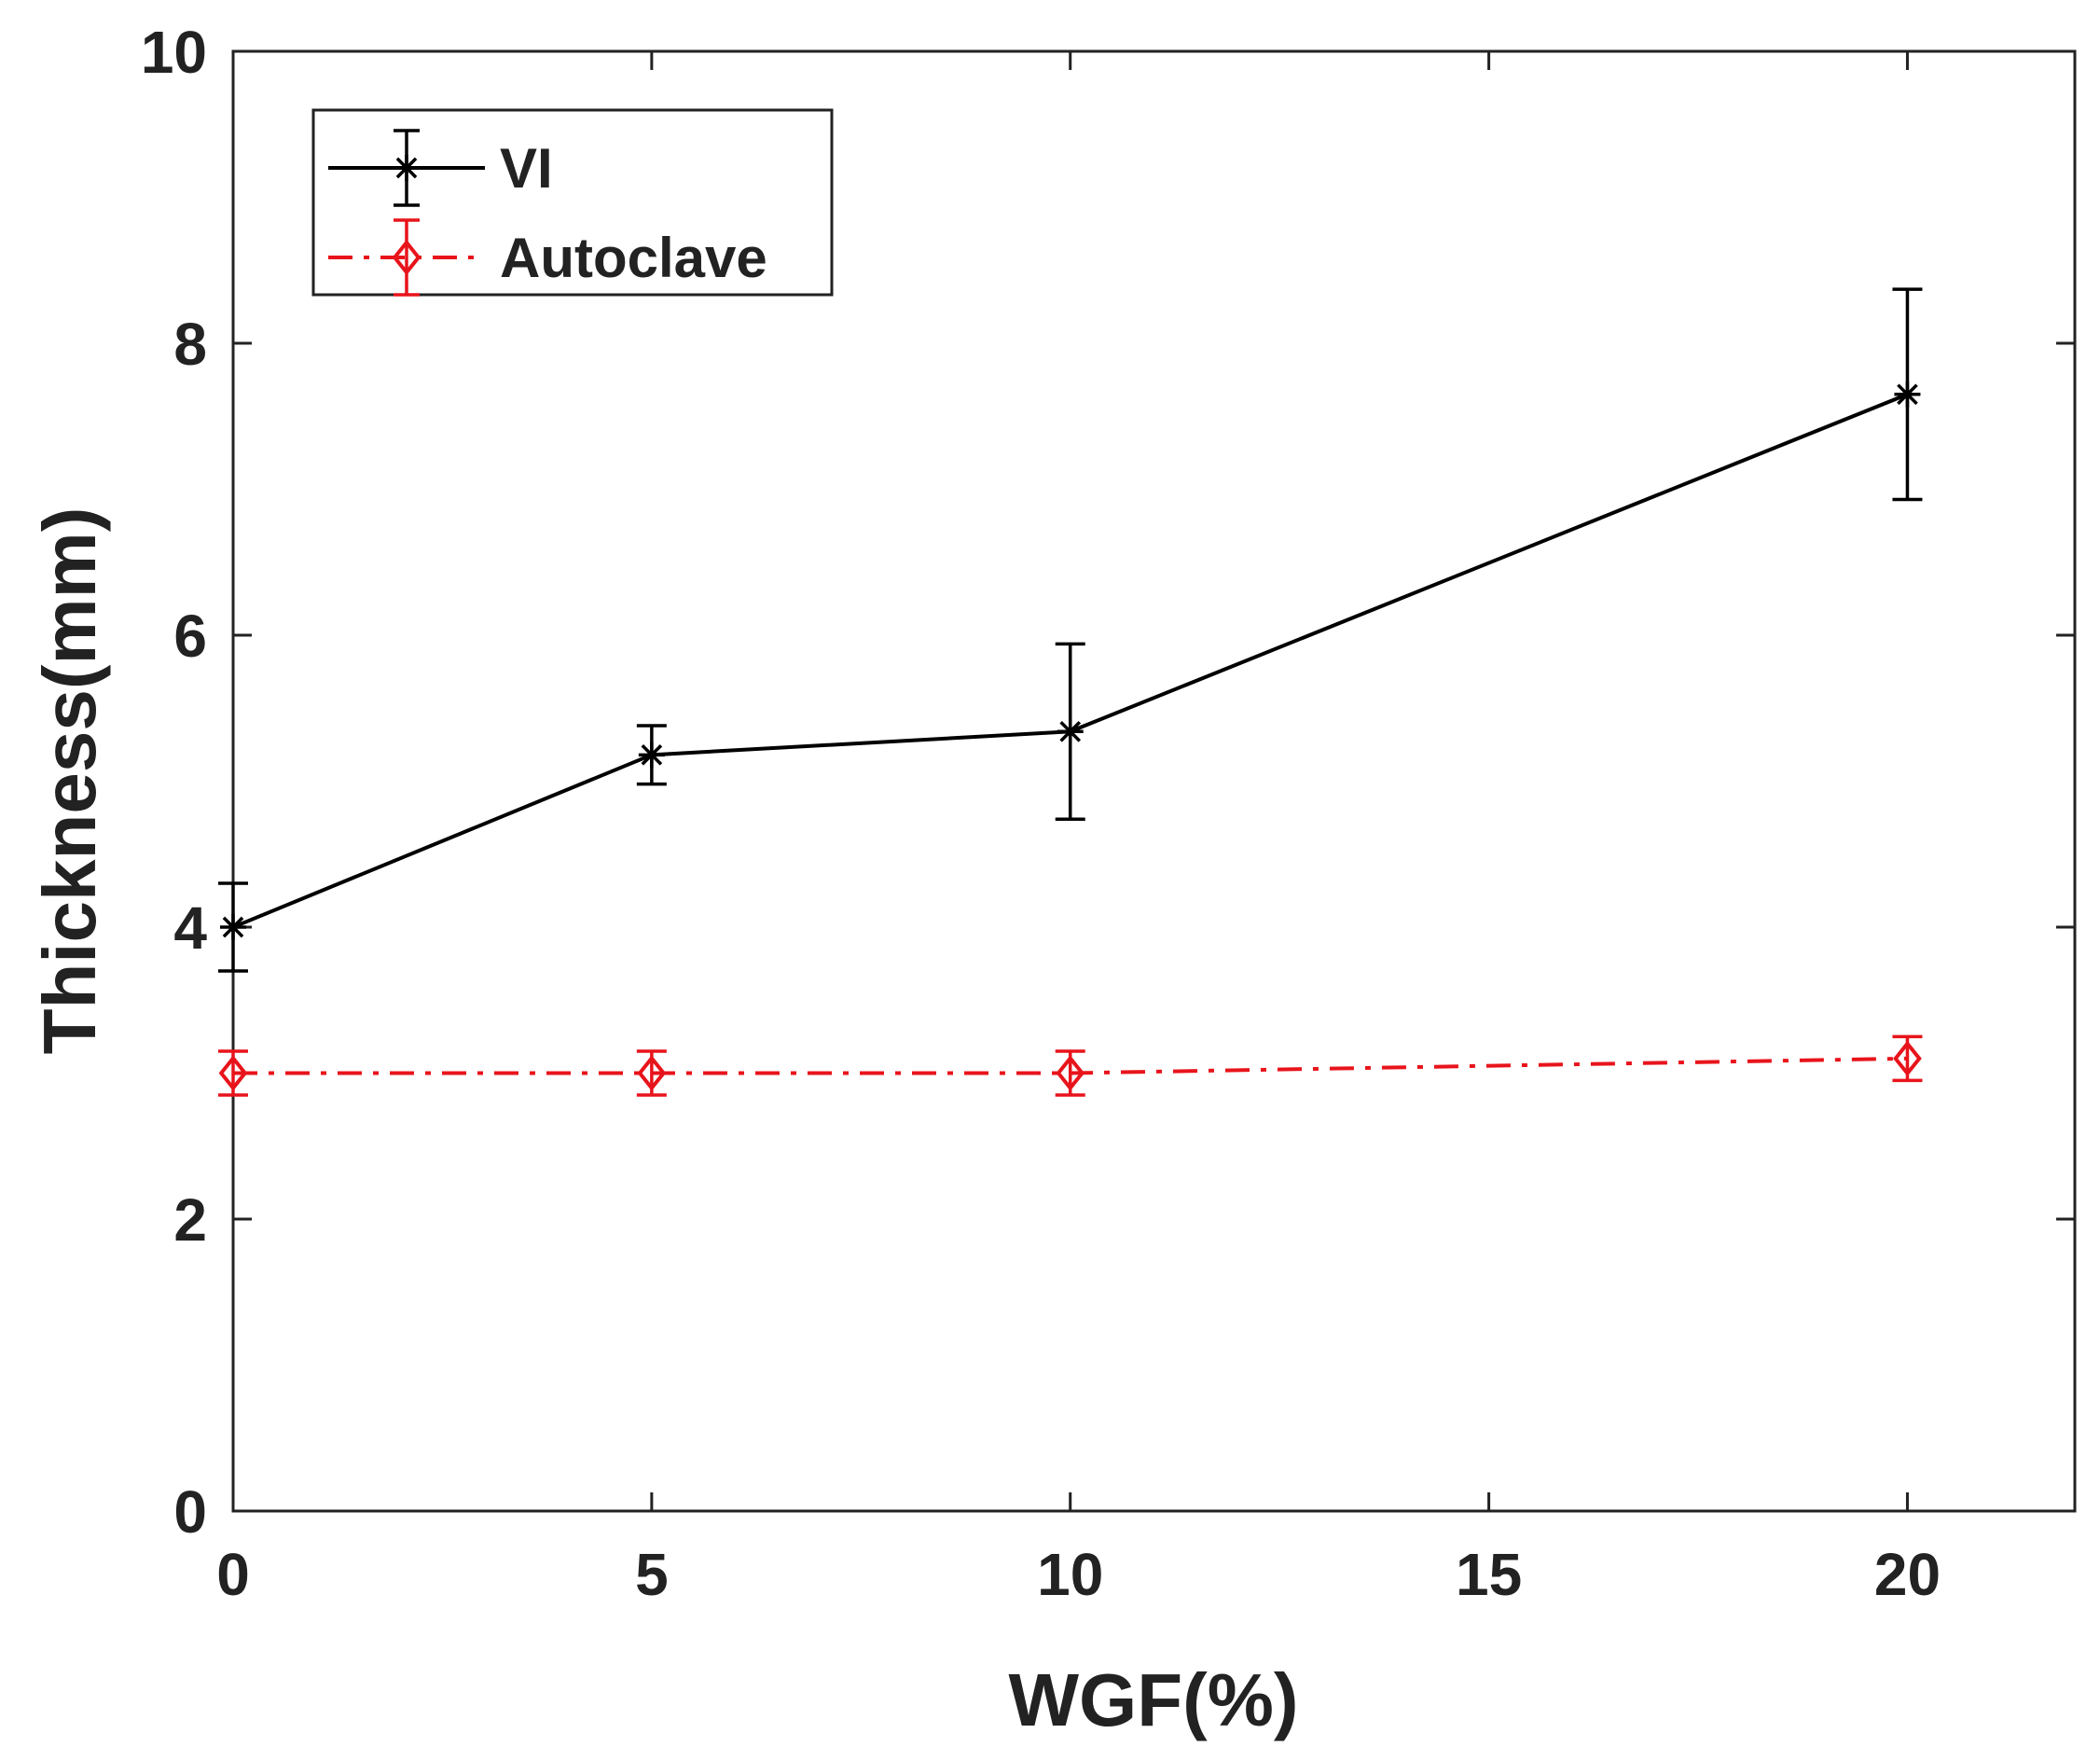 This screenshot has height=1761, width=2100. I want to click on legend-entry-autoclave: Autoclave, so click(548, 257).